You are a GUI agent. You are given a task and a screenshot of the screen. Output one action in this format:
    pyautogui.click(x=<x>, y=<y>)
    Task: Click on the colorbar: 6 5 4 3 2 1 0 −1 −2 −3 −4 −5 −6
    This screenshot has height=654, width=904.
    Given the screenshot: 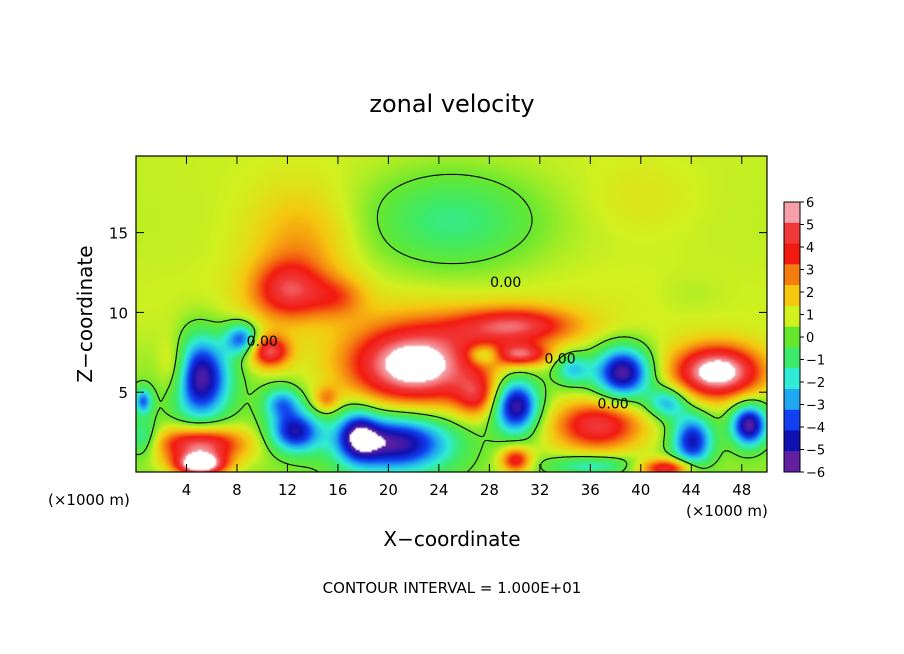 What is the action you would take?
    pyautogui.click(x=804, y=338)
    